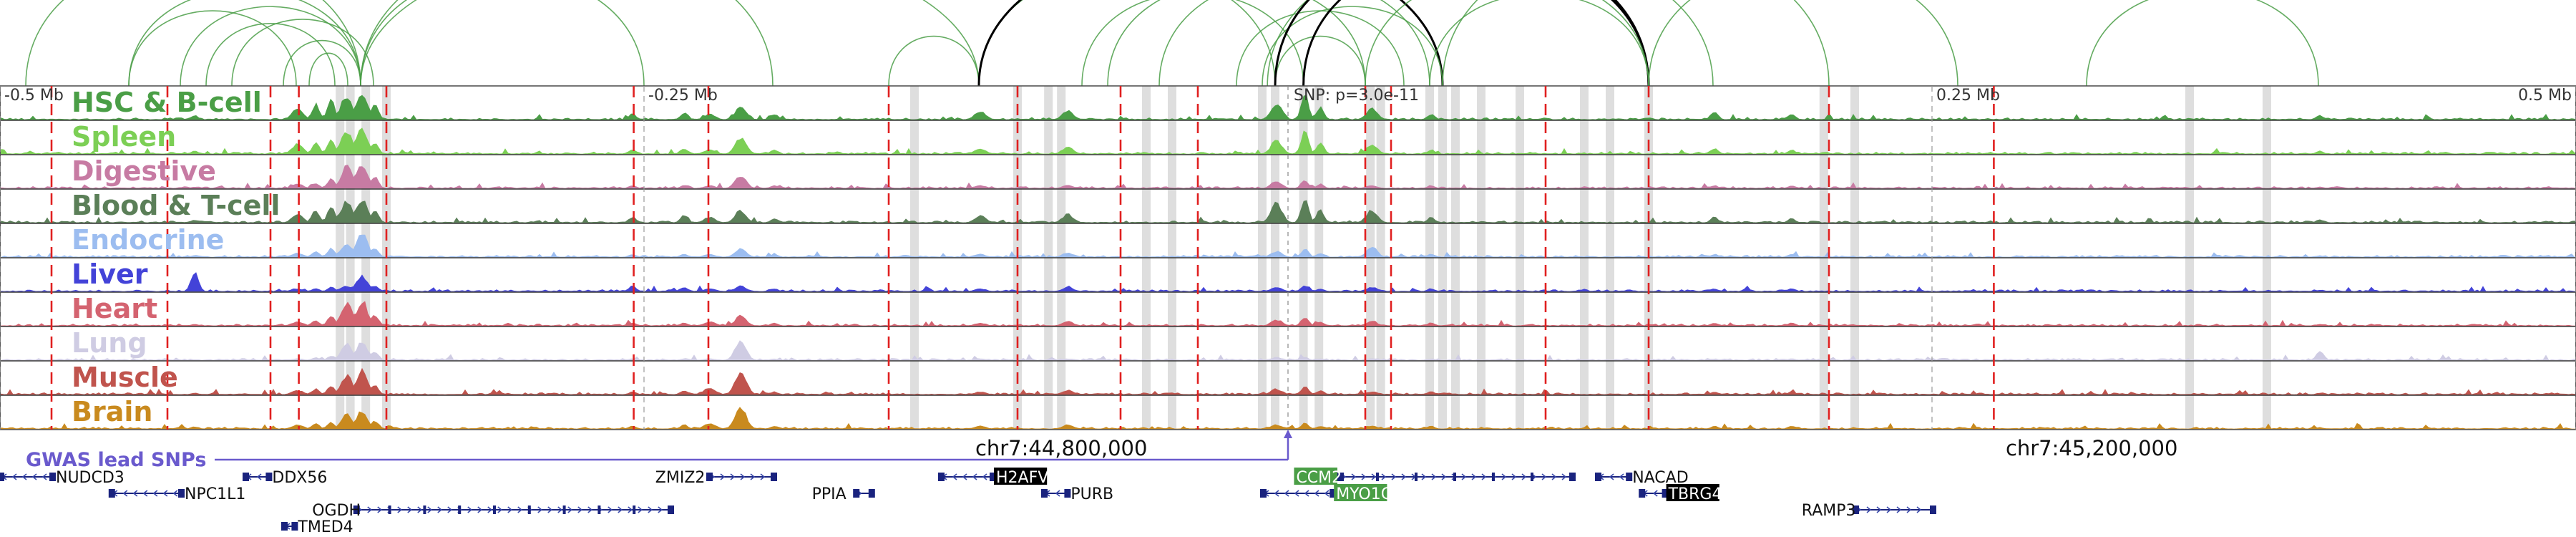  Describe the element at coordinates (176, 494) in the screenshot. I see `gene-npc1l1: NPC1L1` at that location.